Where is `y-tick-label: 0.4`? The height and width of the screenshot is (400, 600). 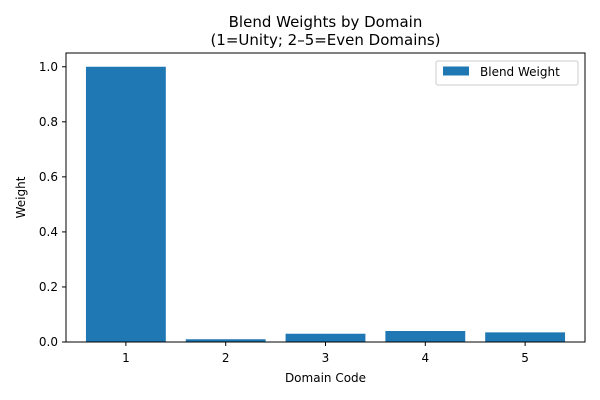 y-tick-label: 0.4 is located at coordinates (48, 232).